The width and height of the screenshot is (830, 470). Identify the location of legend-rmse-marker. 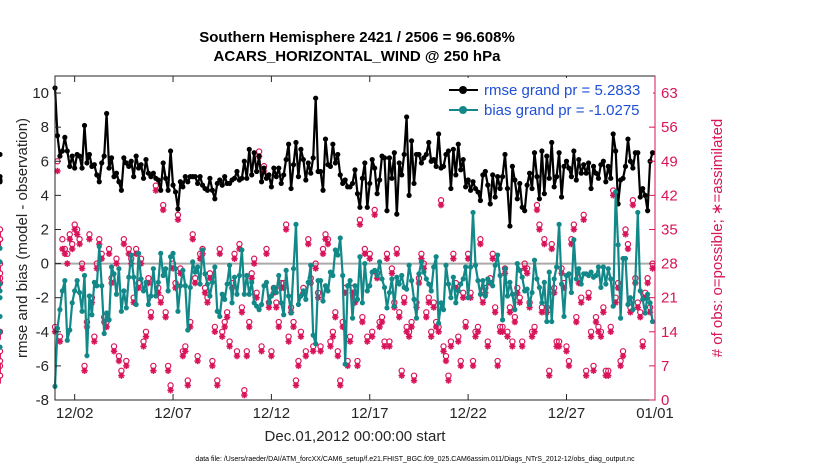
(463, 90).